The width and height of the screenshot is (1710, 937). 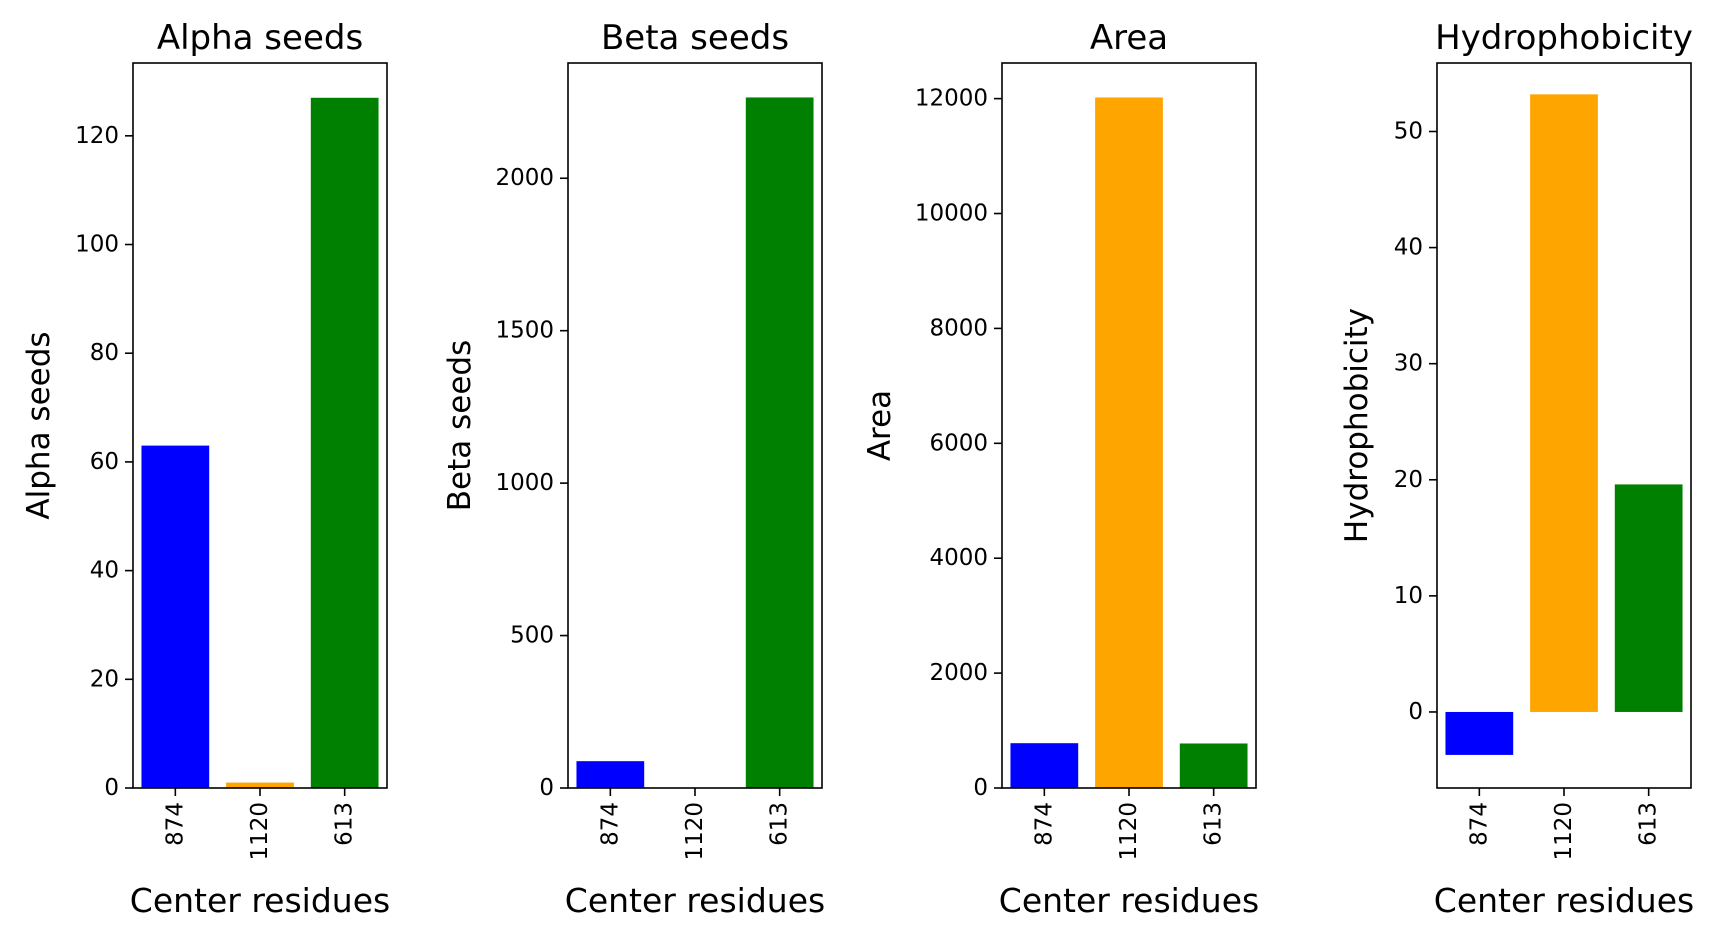 I want to click on y-tick-label: 4000, so click(x=958, y=558).